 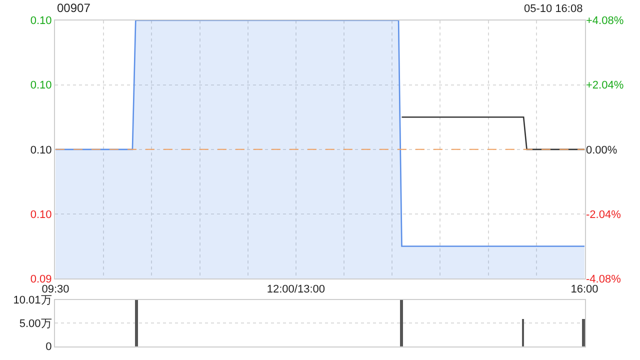 What do you see at coordinates (41, 279) in the screenshot?
I see `y-tick-label: 0.09` at bounding box center [41, 279].